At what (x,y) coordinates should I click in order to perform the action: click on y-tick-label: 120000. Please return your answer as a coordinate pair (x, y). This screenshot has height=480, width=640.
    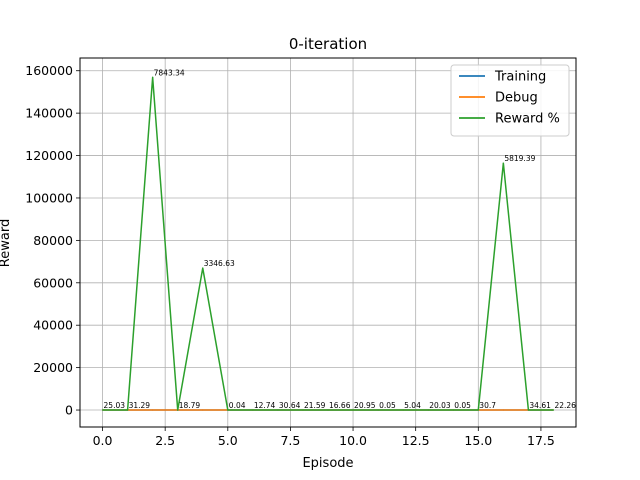
    Looking at the image, I should click on (49, 155).